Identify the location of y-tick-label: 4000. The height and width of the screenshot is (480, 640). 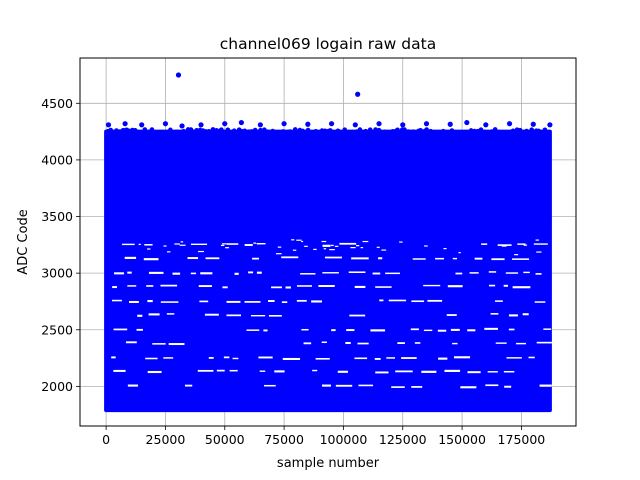
(57, 159).